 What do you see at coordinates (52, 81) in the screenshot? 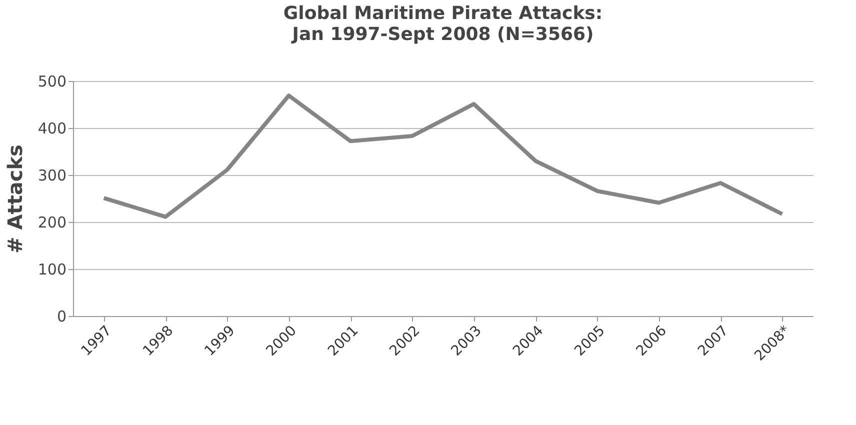
I see `y-tick-label: 500` at bounding box center [52, 81].